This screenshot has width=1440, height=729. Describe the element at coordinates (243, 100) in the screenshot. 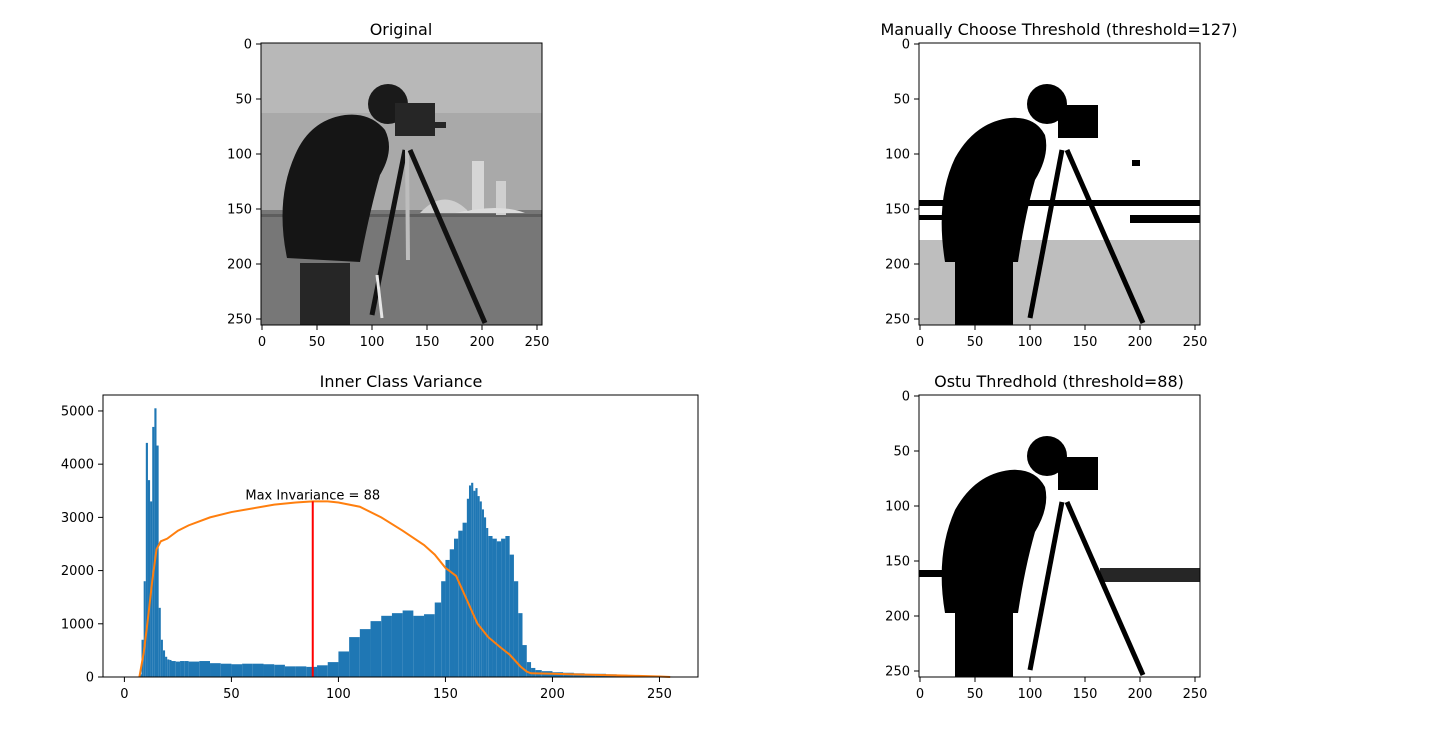

I see `original-ytick-label: 50` at that location.